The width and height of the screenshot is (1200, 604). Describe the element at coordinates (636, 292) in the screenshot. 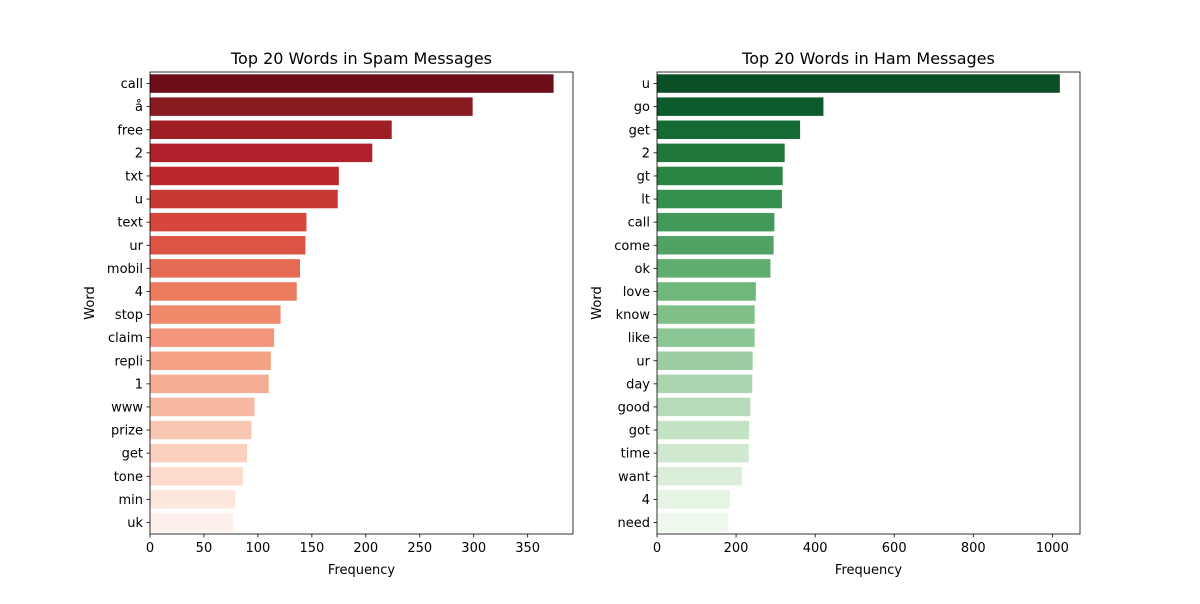

I see `y-tick-label: love` at that location.